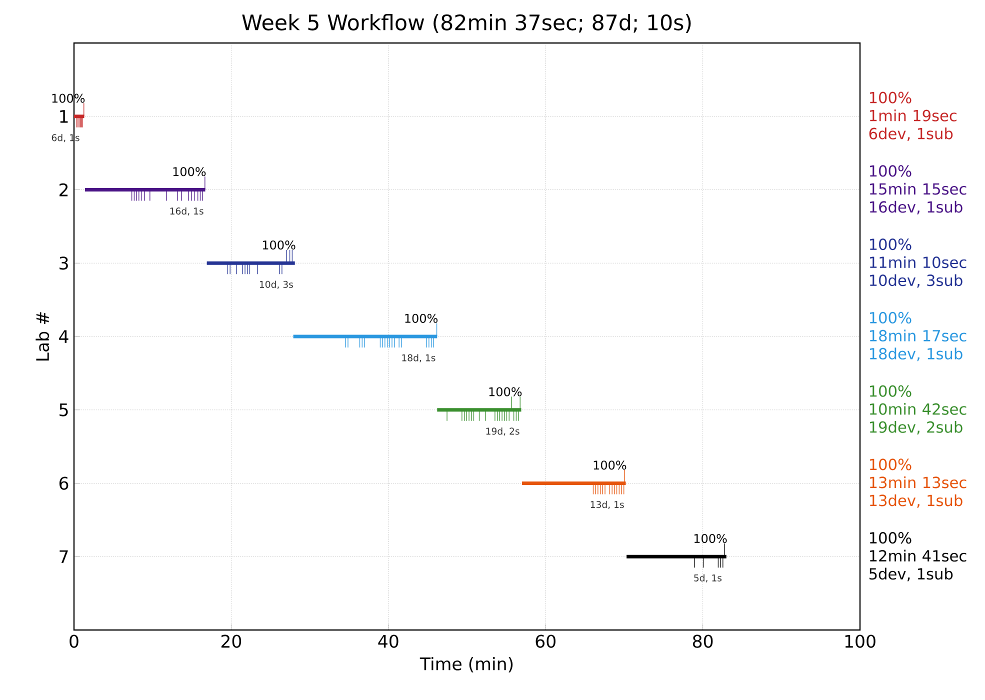 The width and height of the screenshot is (985, 700). Describe the element at coordinates (918, 483) in the screenshot. I see `text: 100% 13min 13sec 13dev, 1sub` at that location.